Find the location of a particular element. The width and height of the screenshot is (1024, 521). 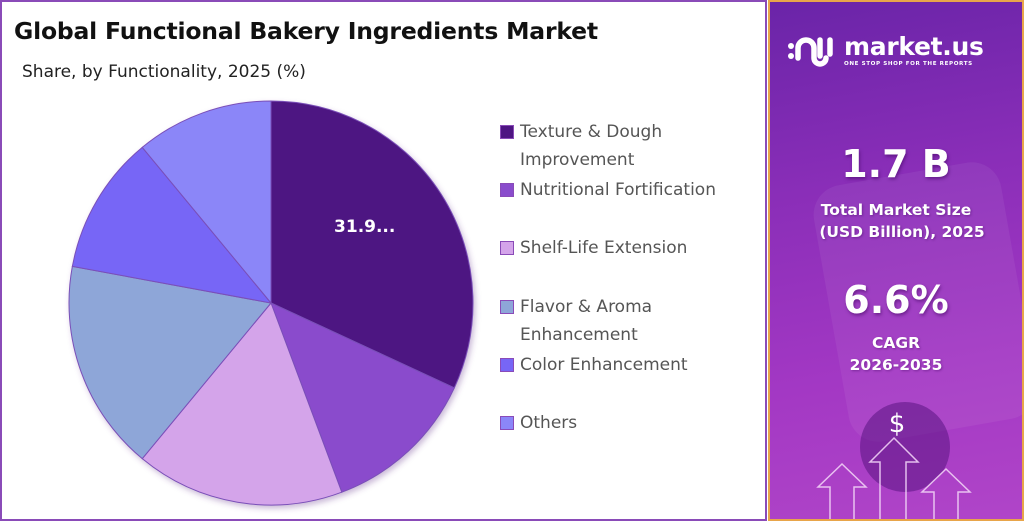

legend-label: Flavor & Aroma Enhancement is located at coordinates (586, 321).